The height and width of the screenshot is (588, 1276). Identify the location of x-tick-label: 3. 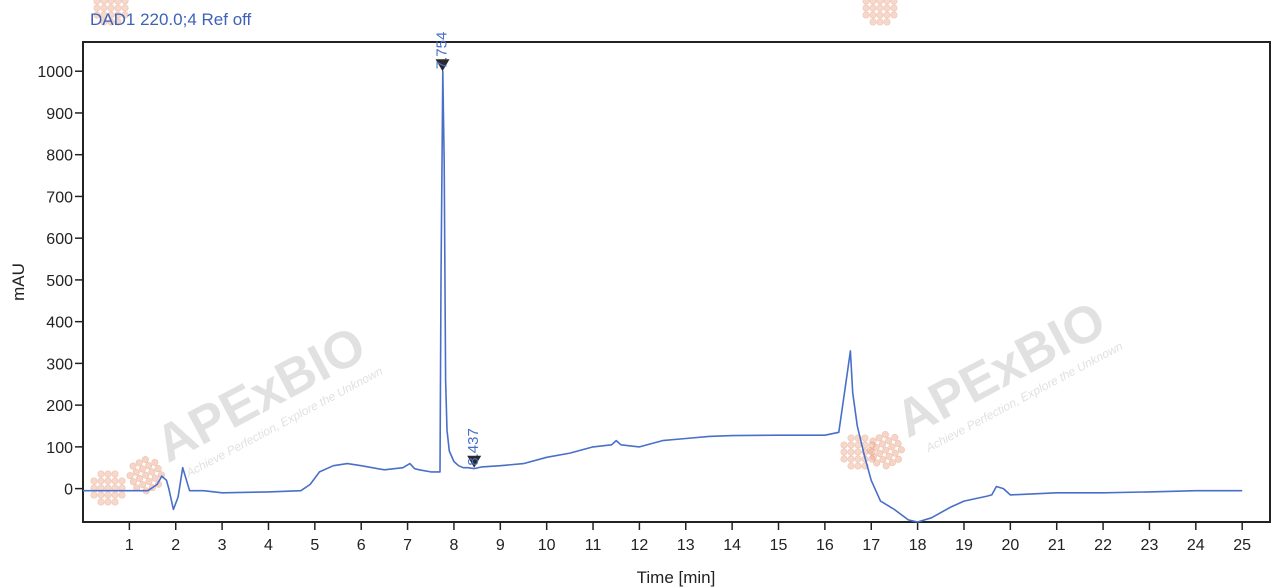
(222, 545).